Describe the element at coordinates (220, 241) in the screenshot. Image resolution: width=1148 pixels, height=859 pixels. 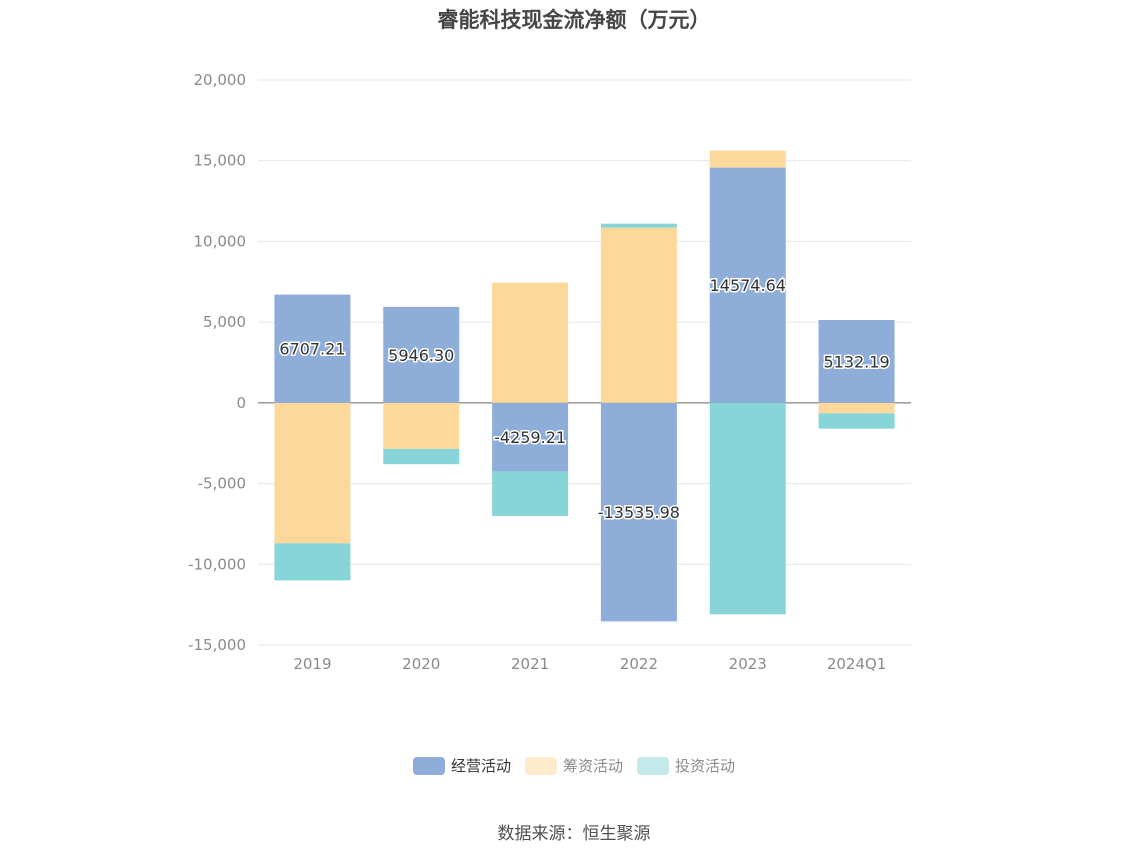
I see `y-tick-label: 10,000` at that location.